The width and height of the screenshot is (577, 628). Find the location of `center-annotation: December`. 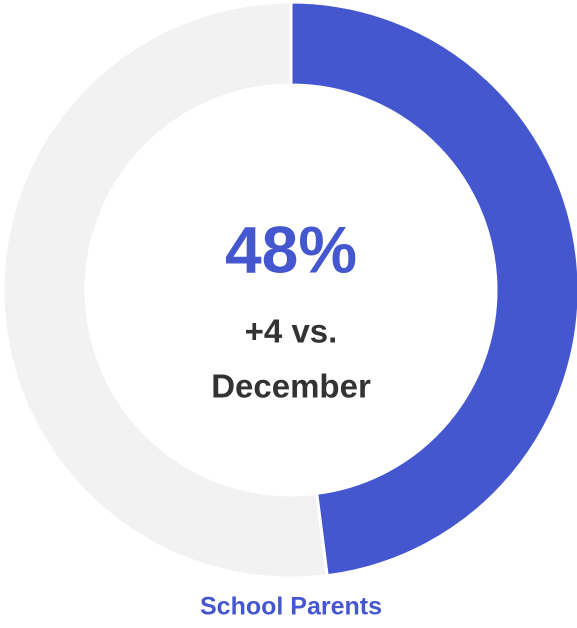

center-annotation: December is located at coordinates (291, 386).